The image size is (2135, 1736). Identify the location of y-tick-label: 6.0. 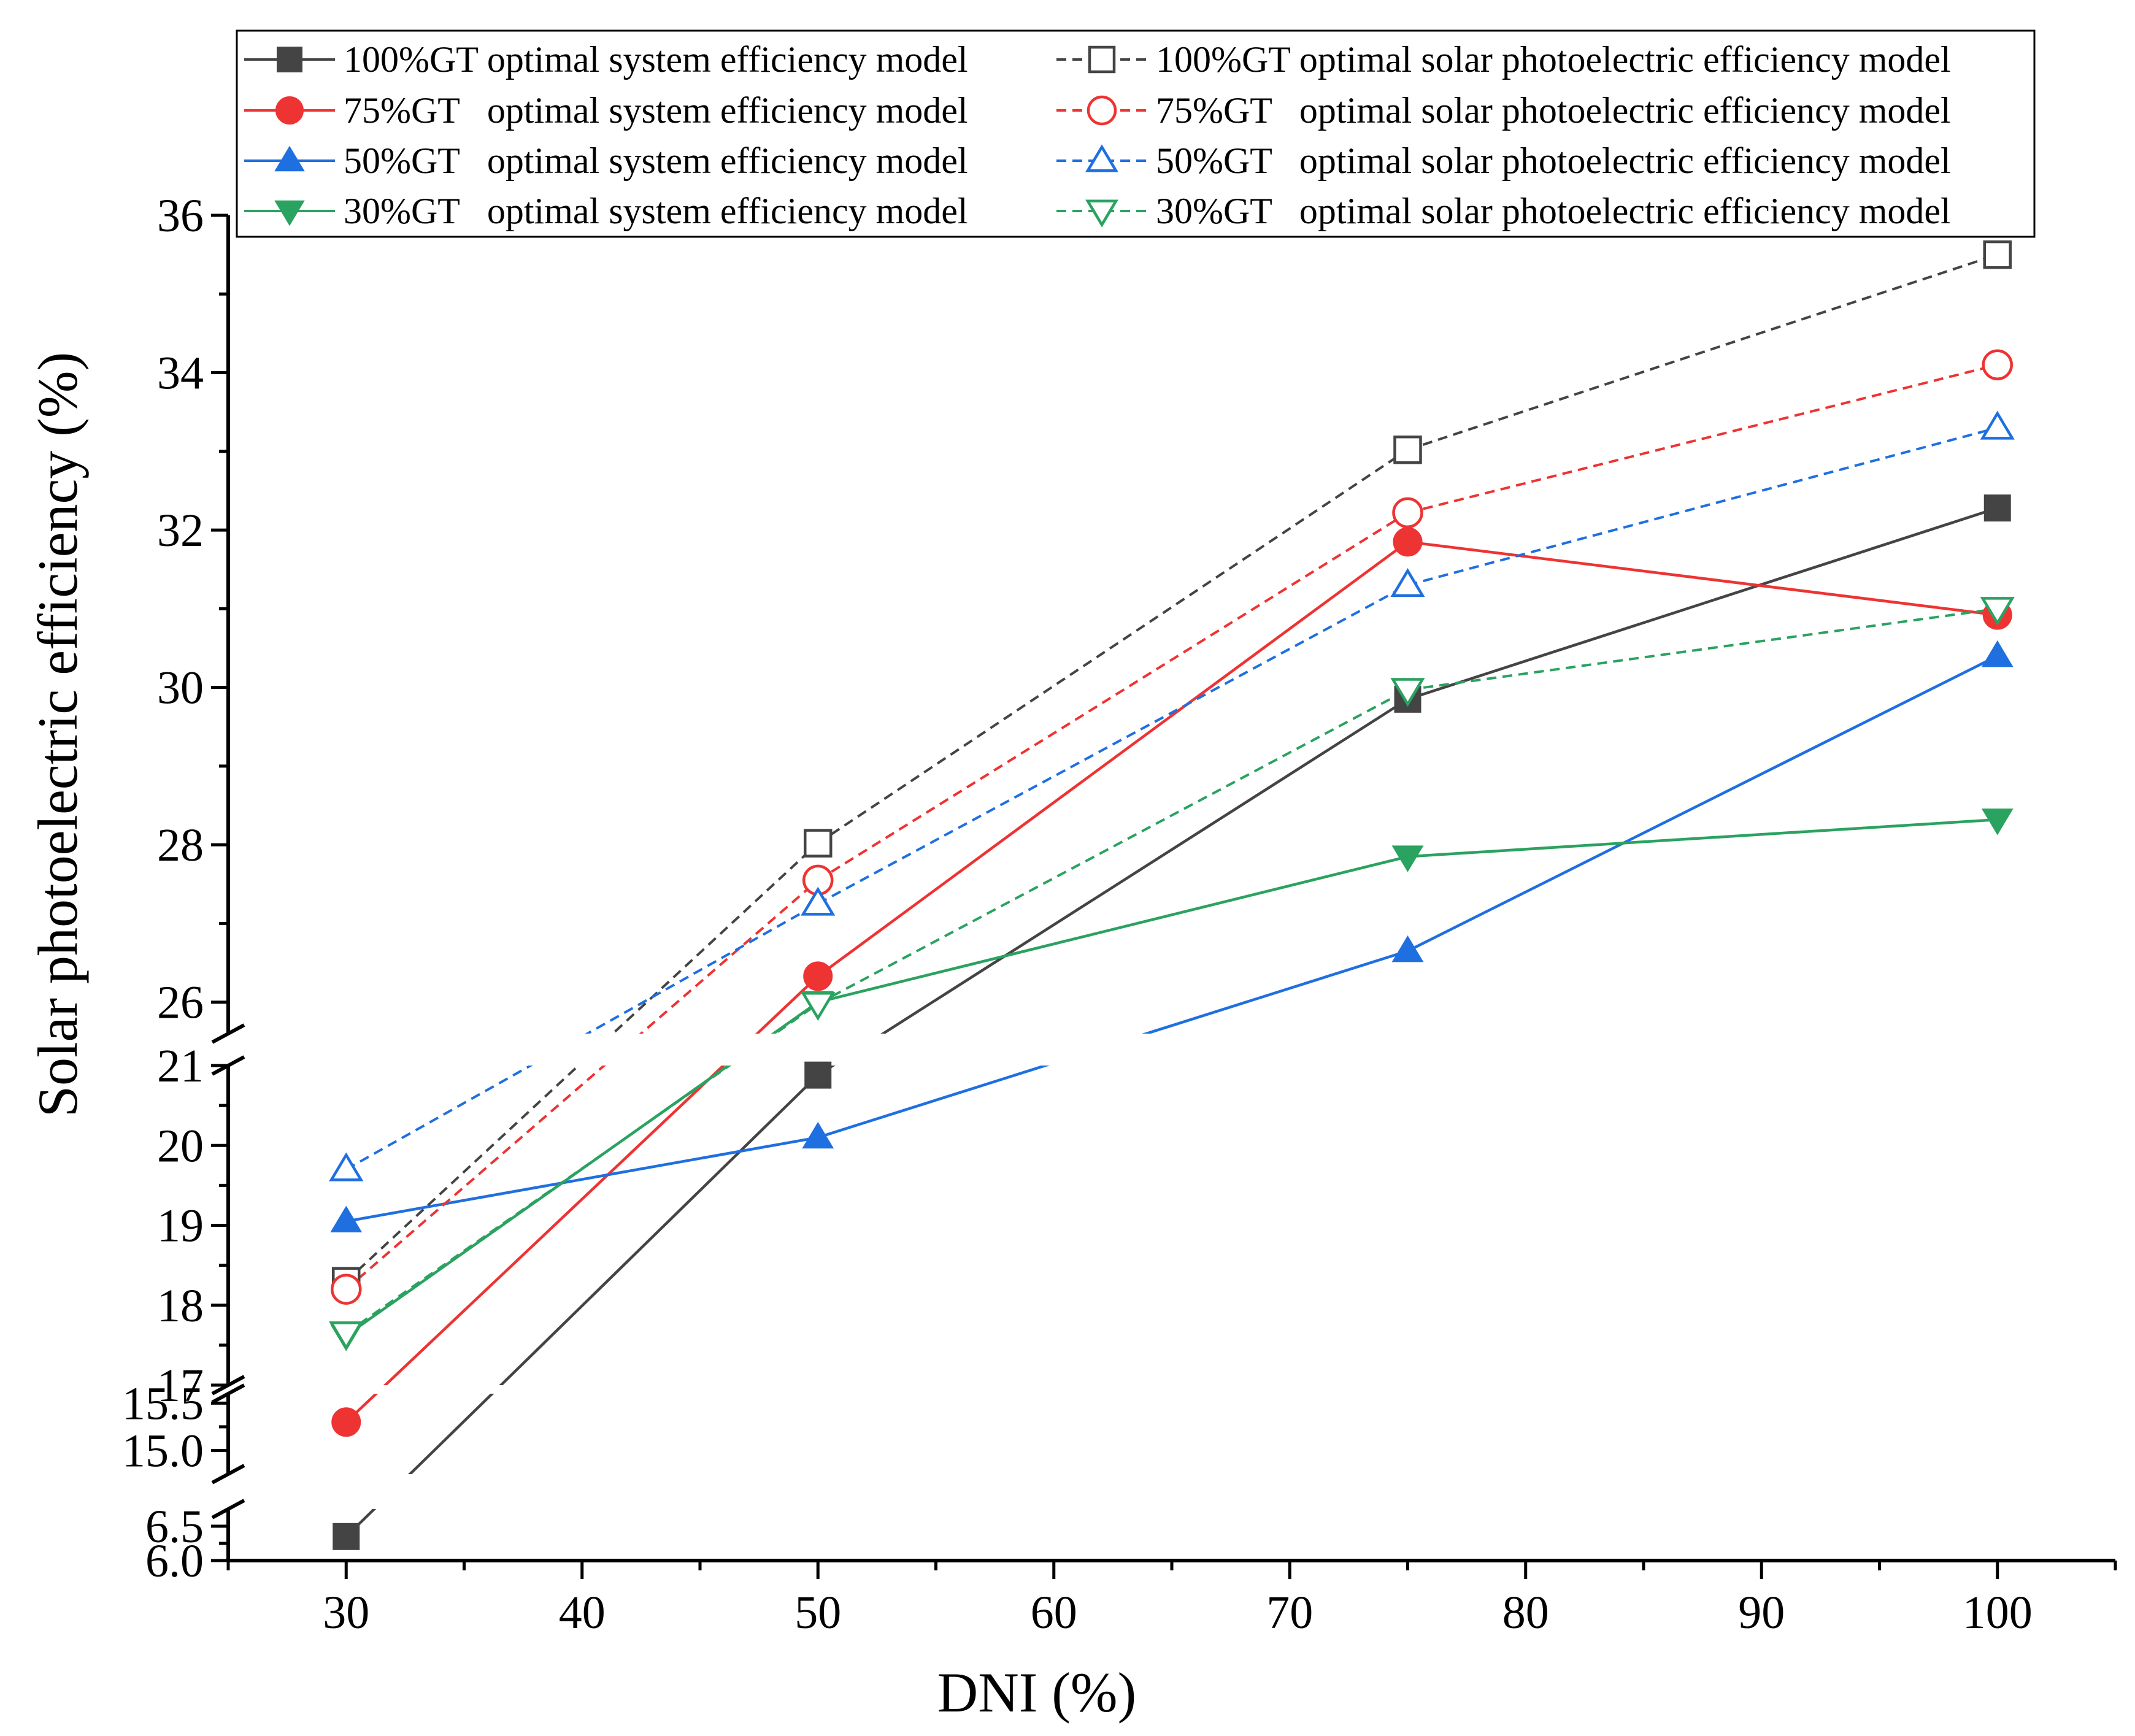
(174, 1561).